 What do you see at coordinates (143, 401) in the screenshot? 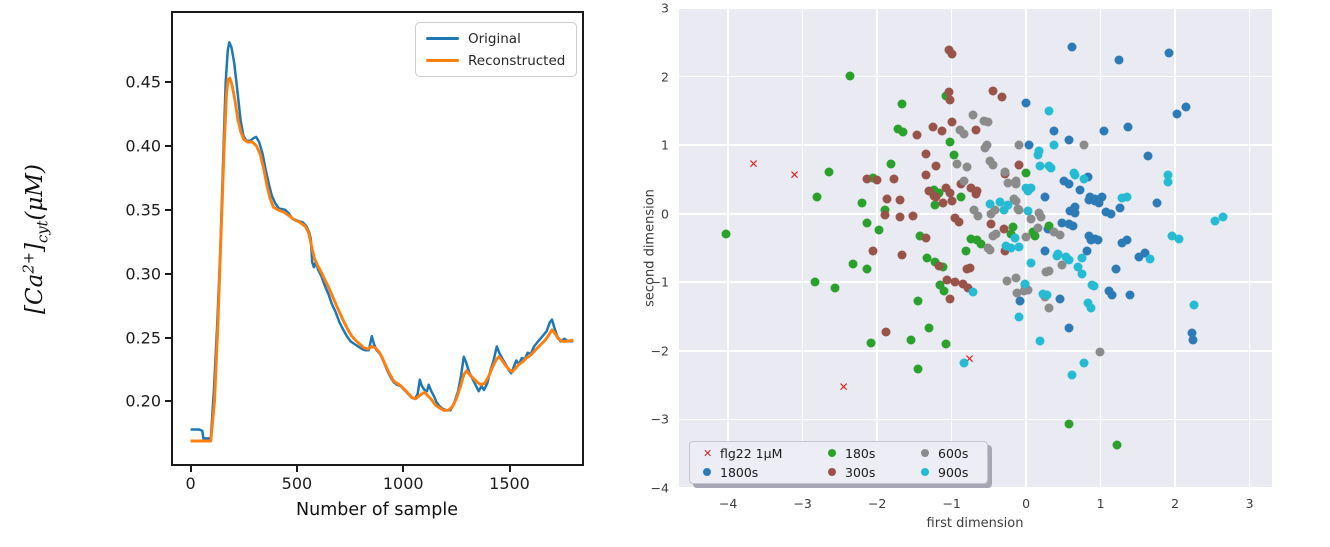
I see `y-tick-label: 0.20` at bounding box center [143, 401].